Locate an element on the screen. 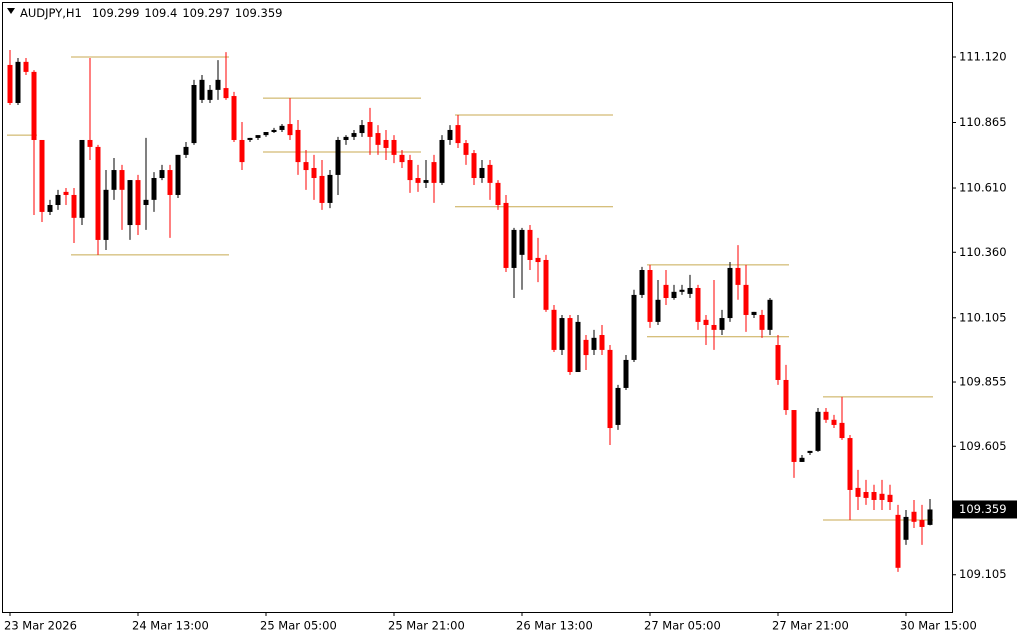 The height and width of the screenshot is (640, 1024). y-tick-label: 109.855 is located at coordinates (983, 382).